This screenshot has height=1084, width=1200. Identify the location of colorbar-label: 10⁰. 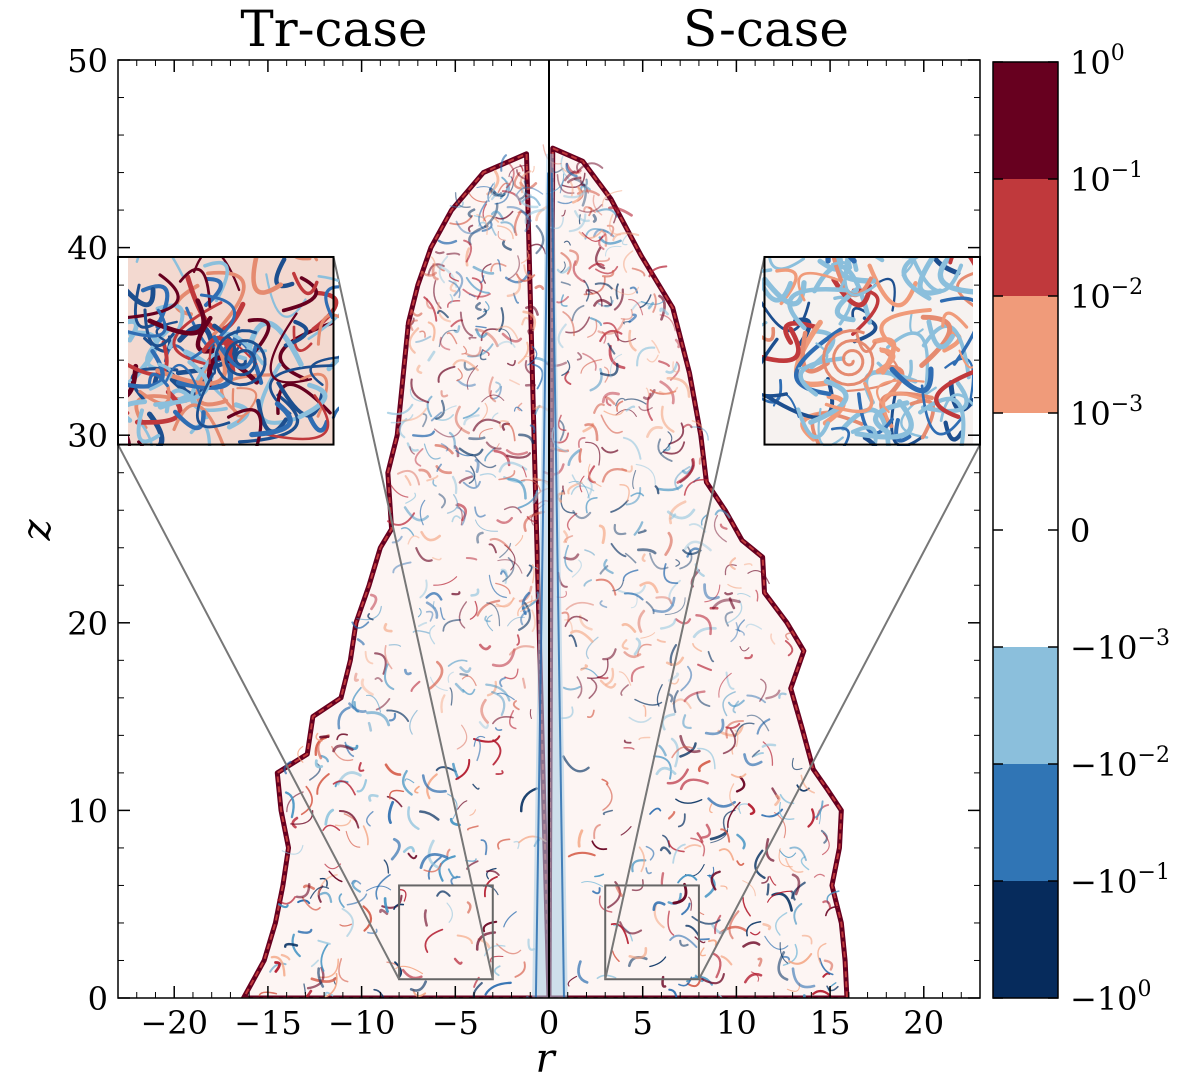
(1097, 61).